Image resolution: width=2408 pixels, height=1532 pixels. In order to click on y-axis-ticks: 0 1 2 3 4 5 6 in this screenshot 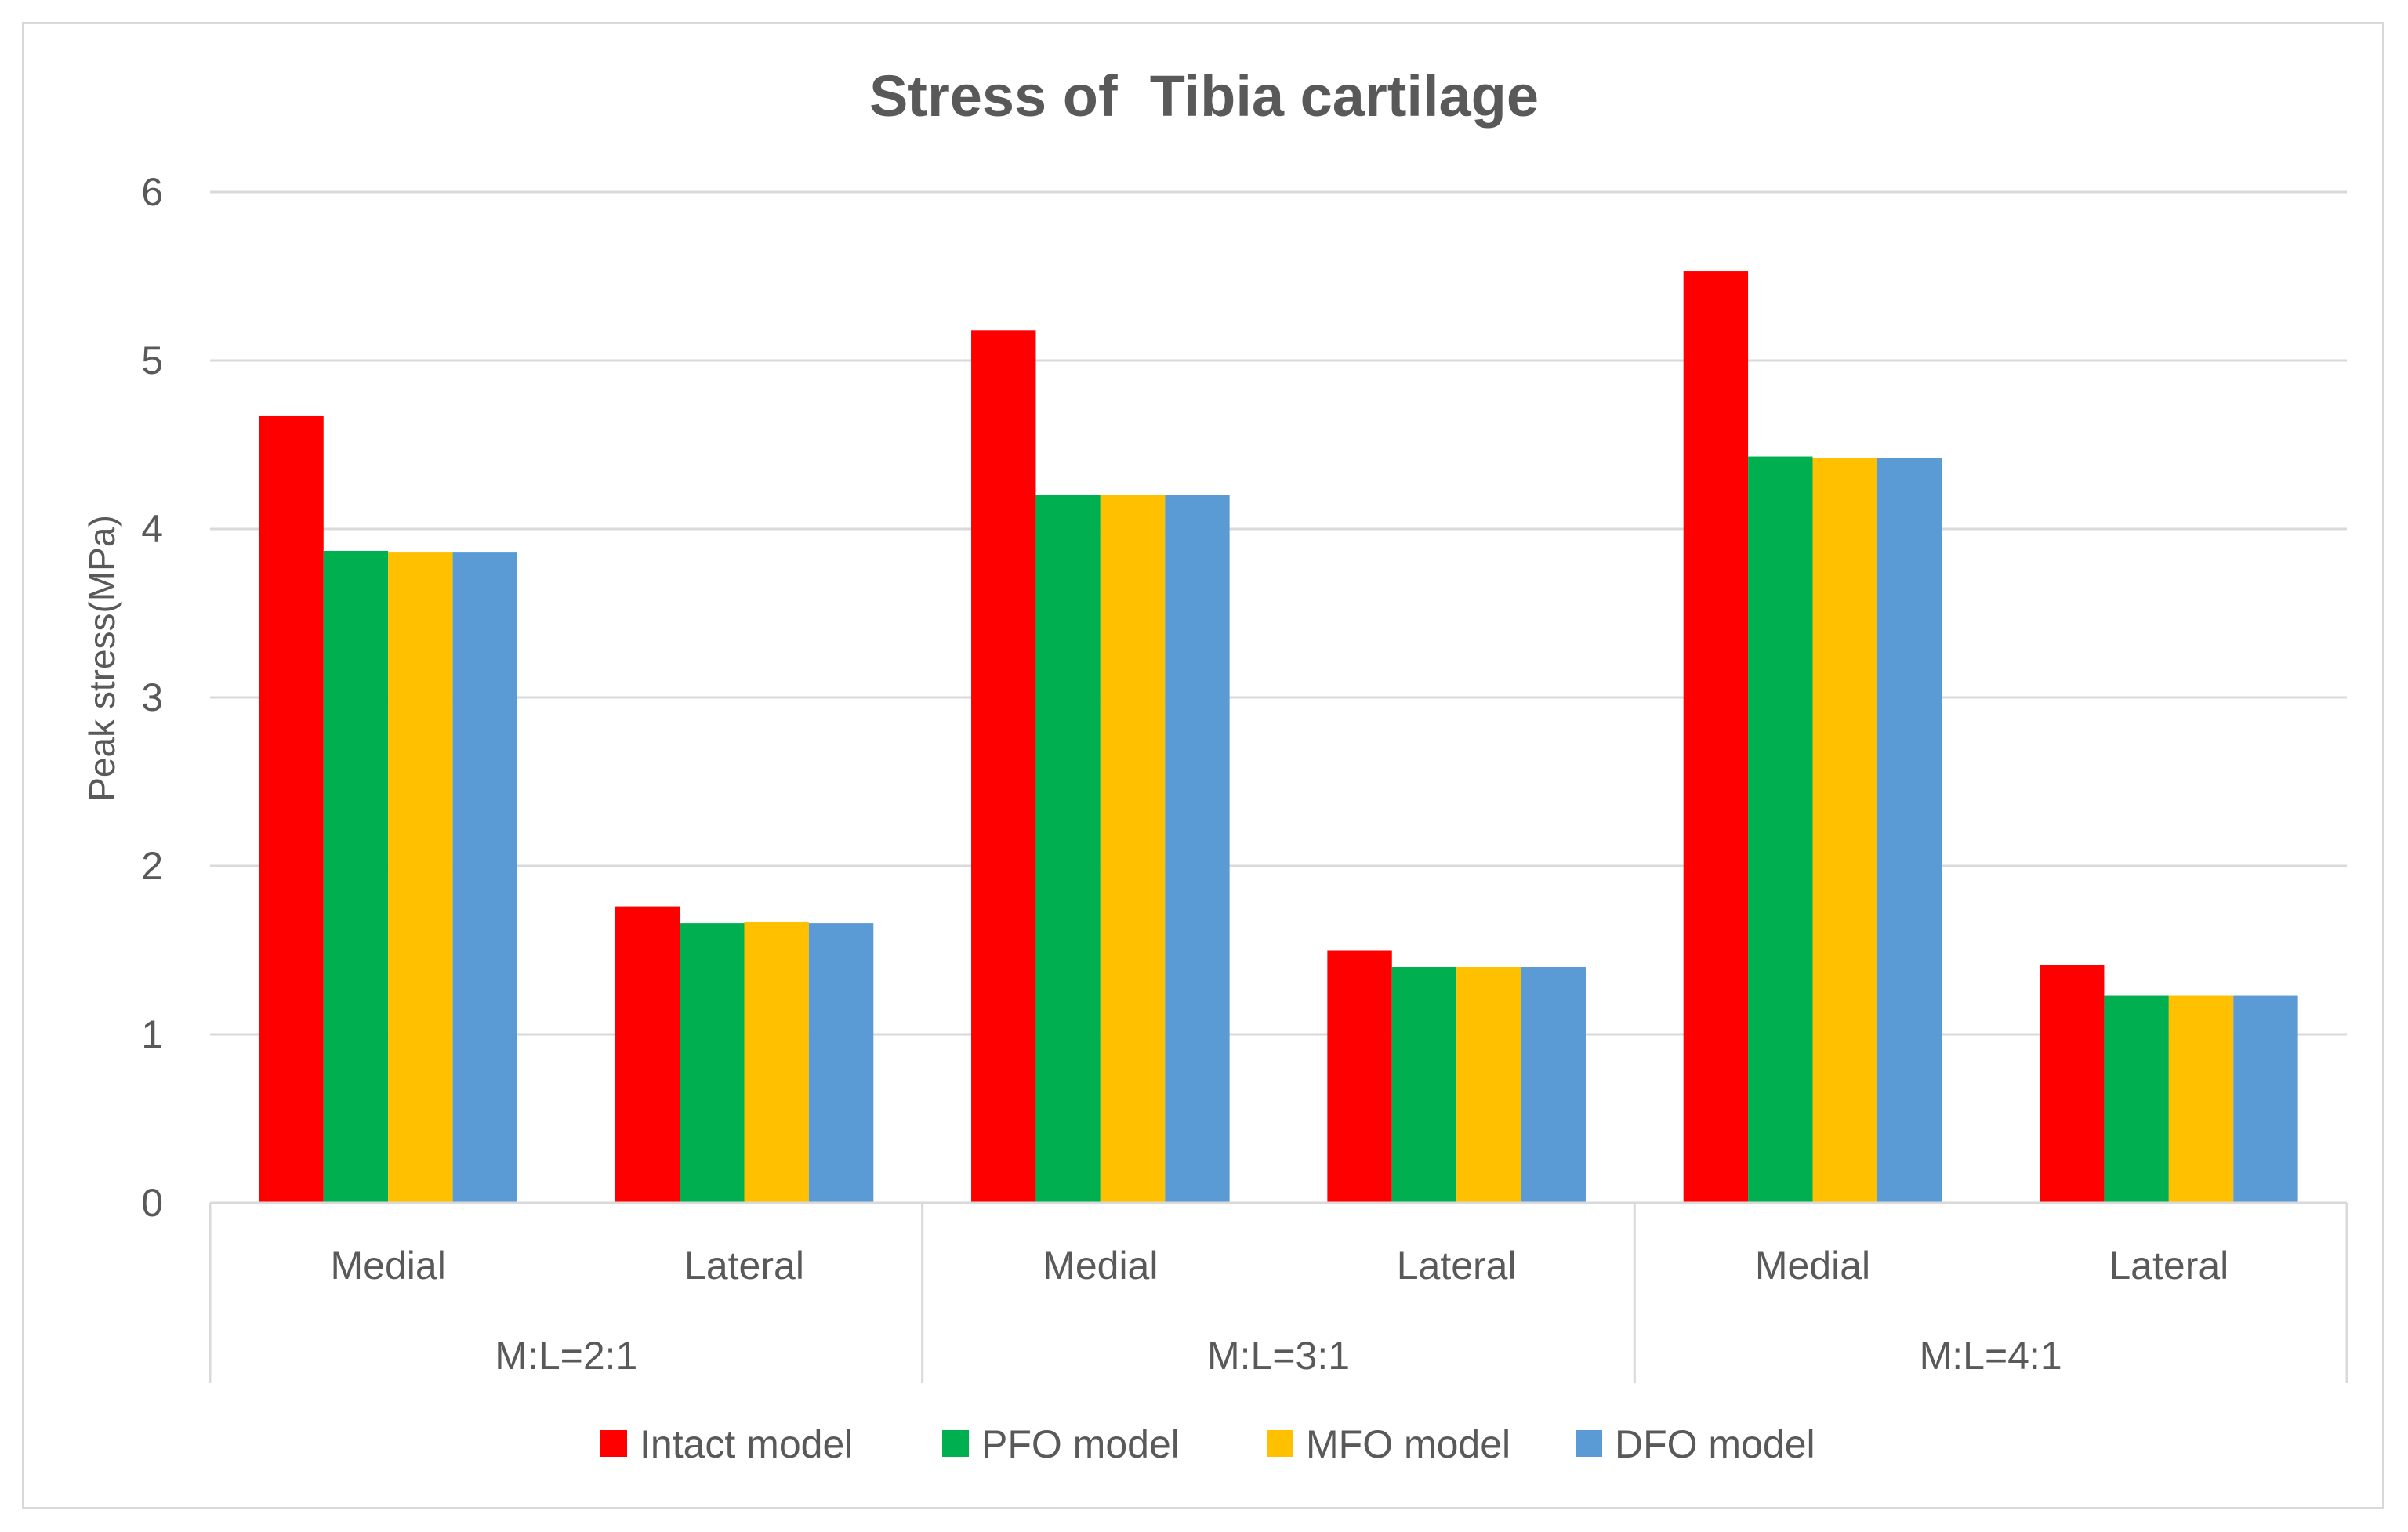, I will do `click(152, 697)`.